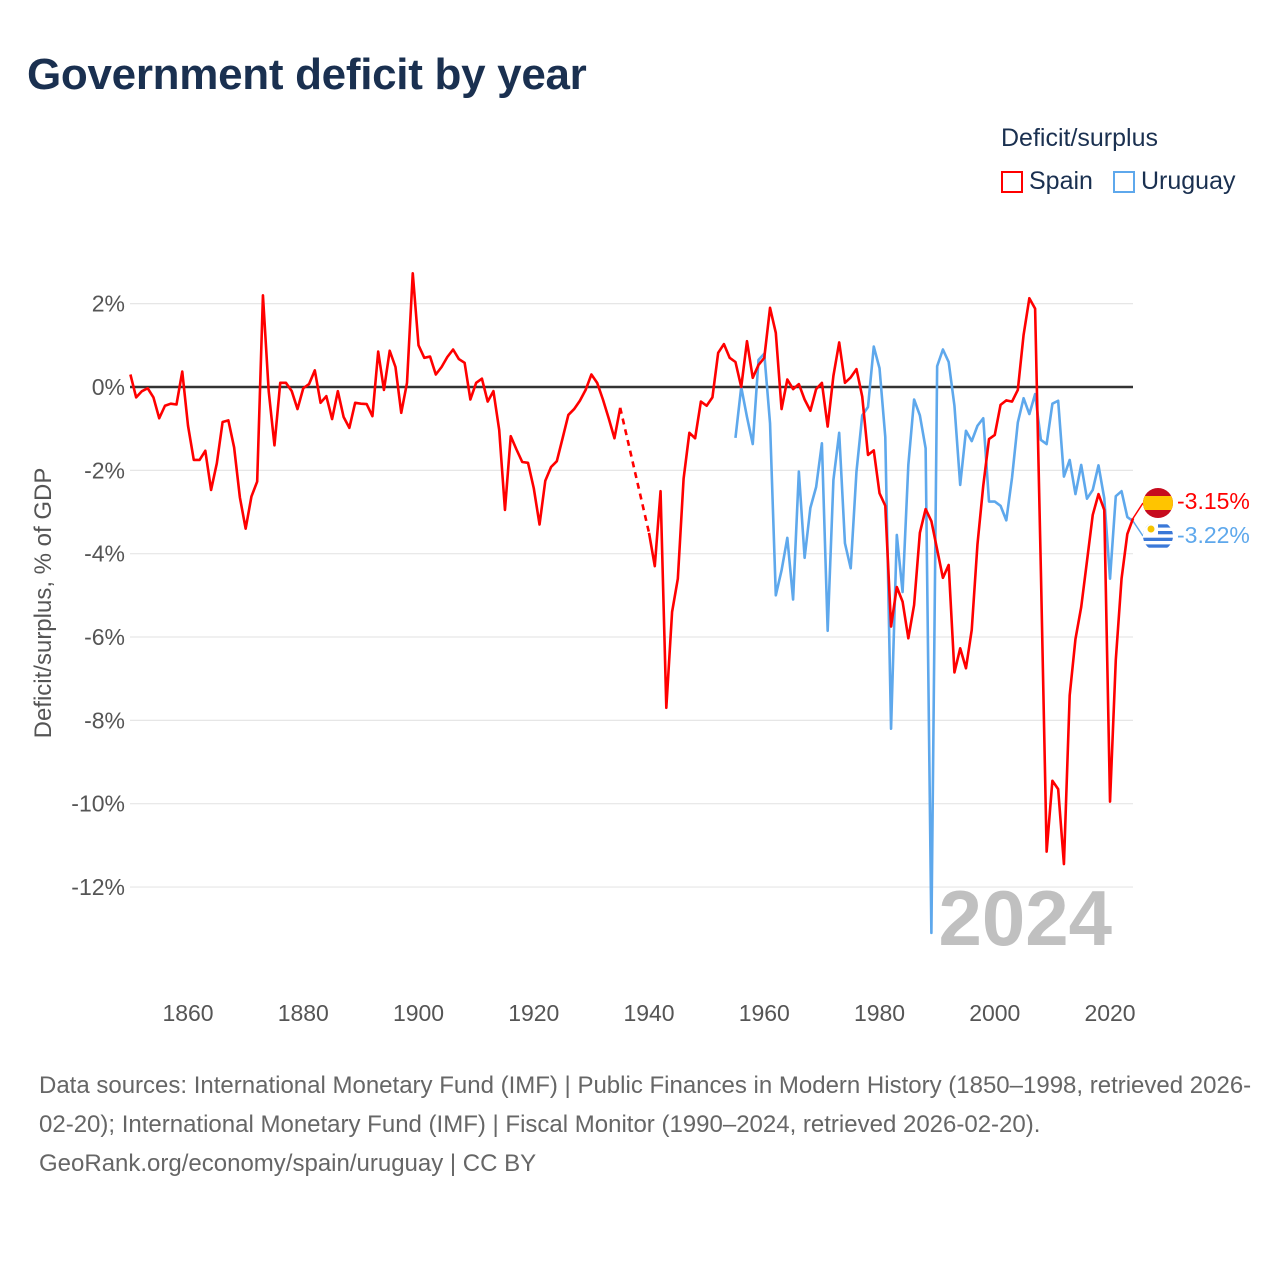  Describe the element at coordinates (1138, 528) in the screenshot. I see `uruguay-end-connector` at that location.